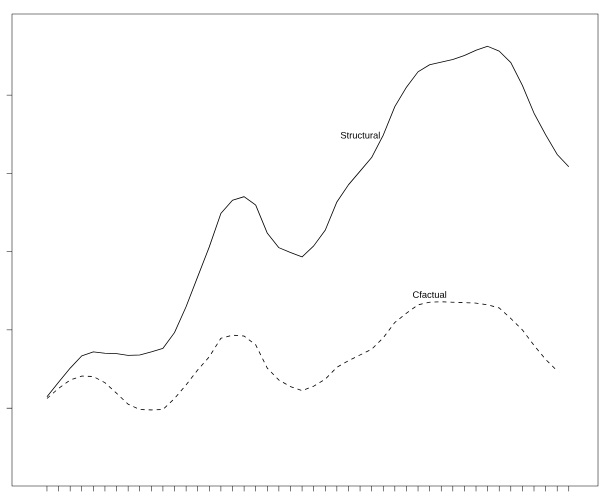  I want to click on series-label: Structural, so click(360, 135).